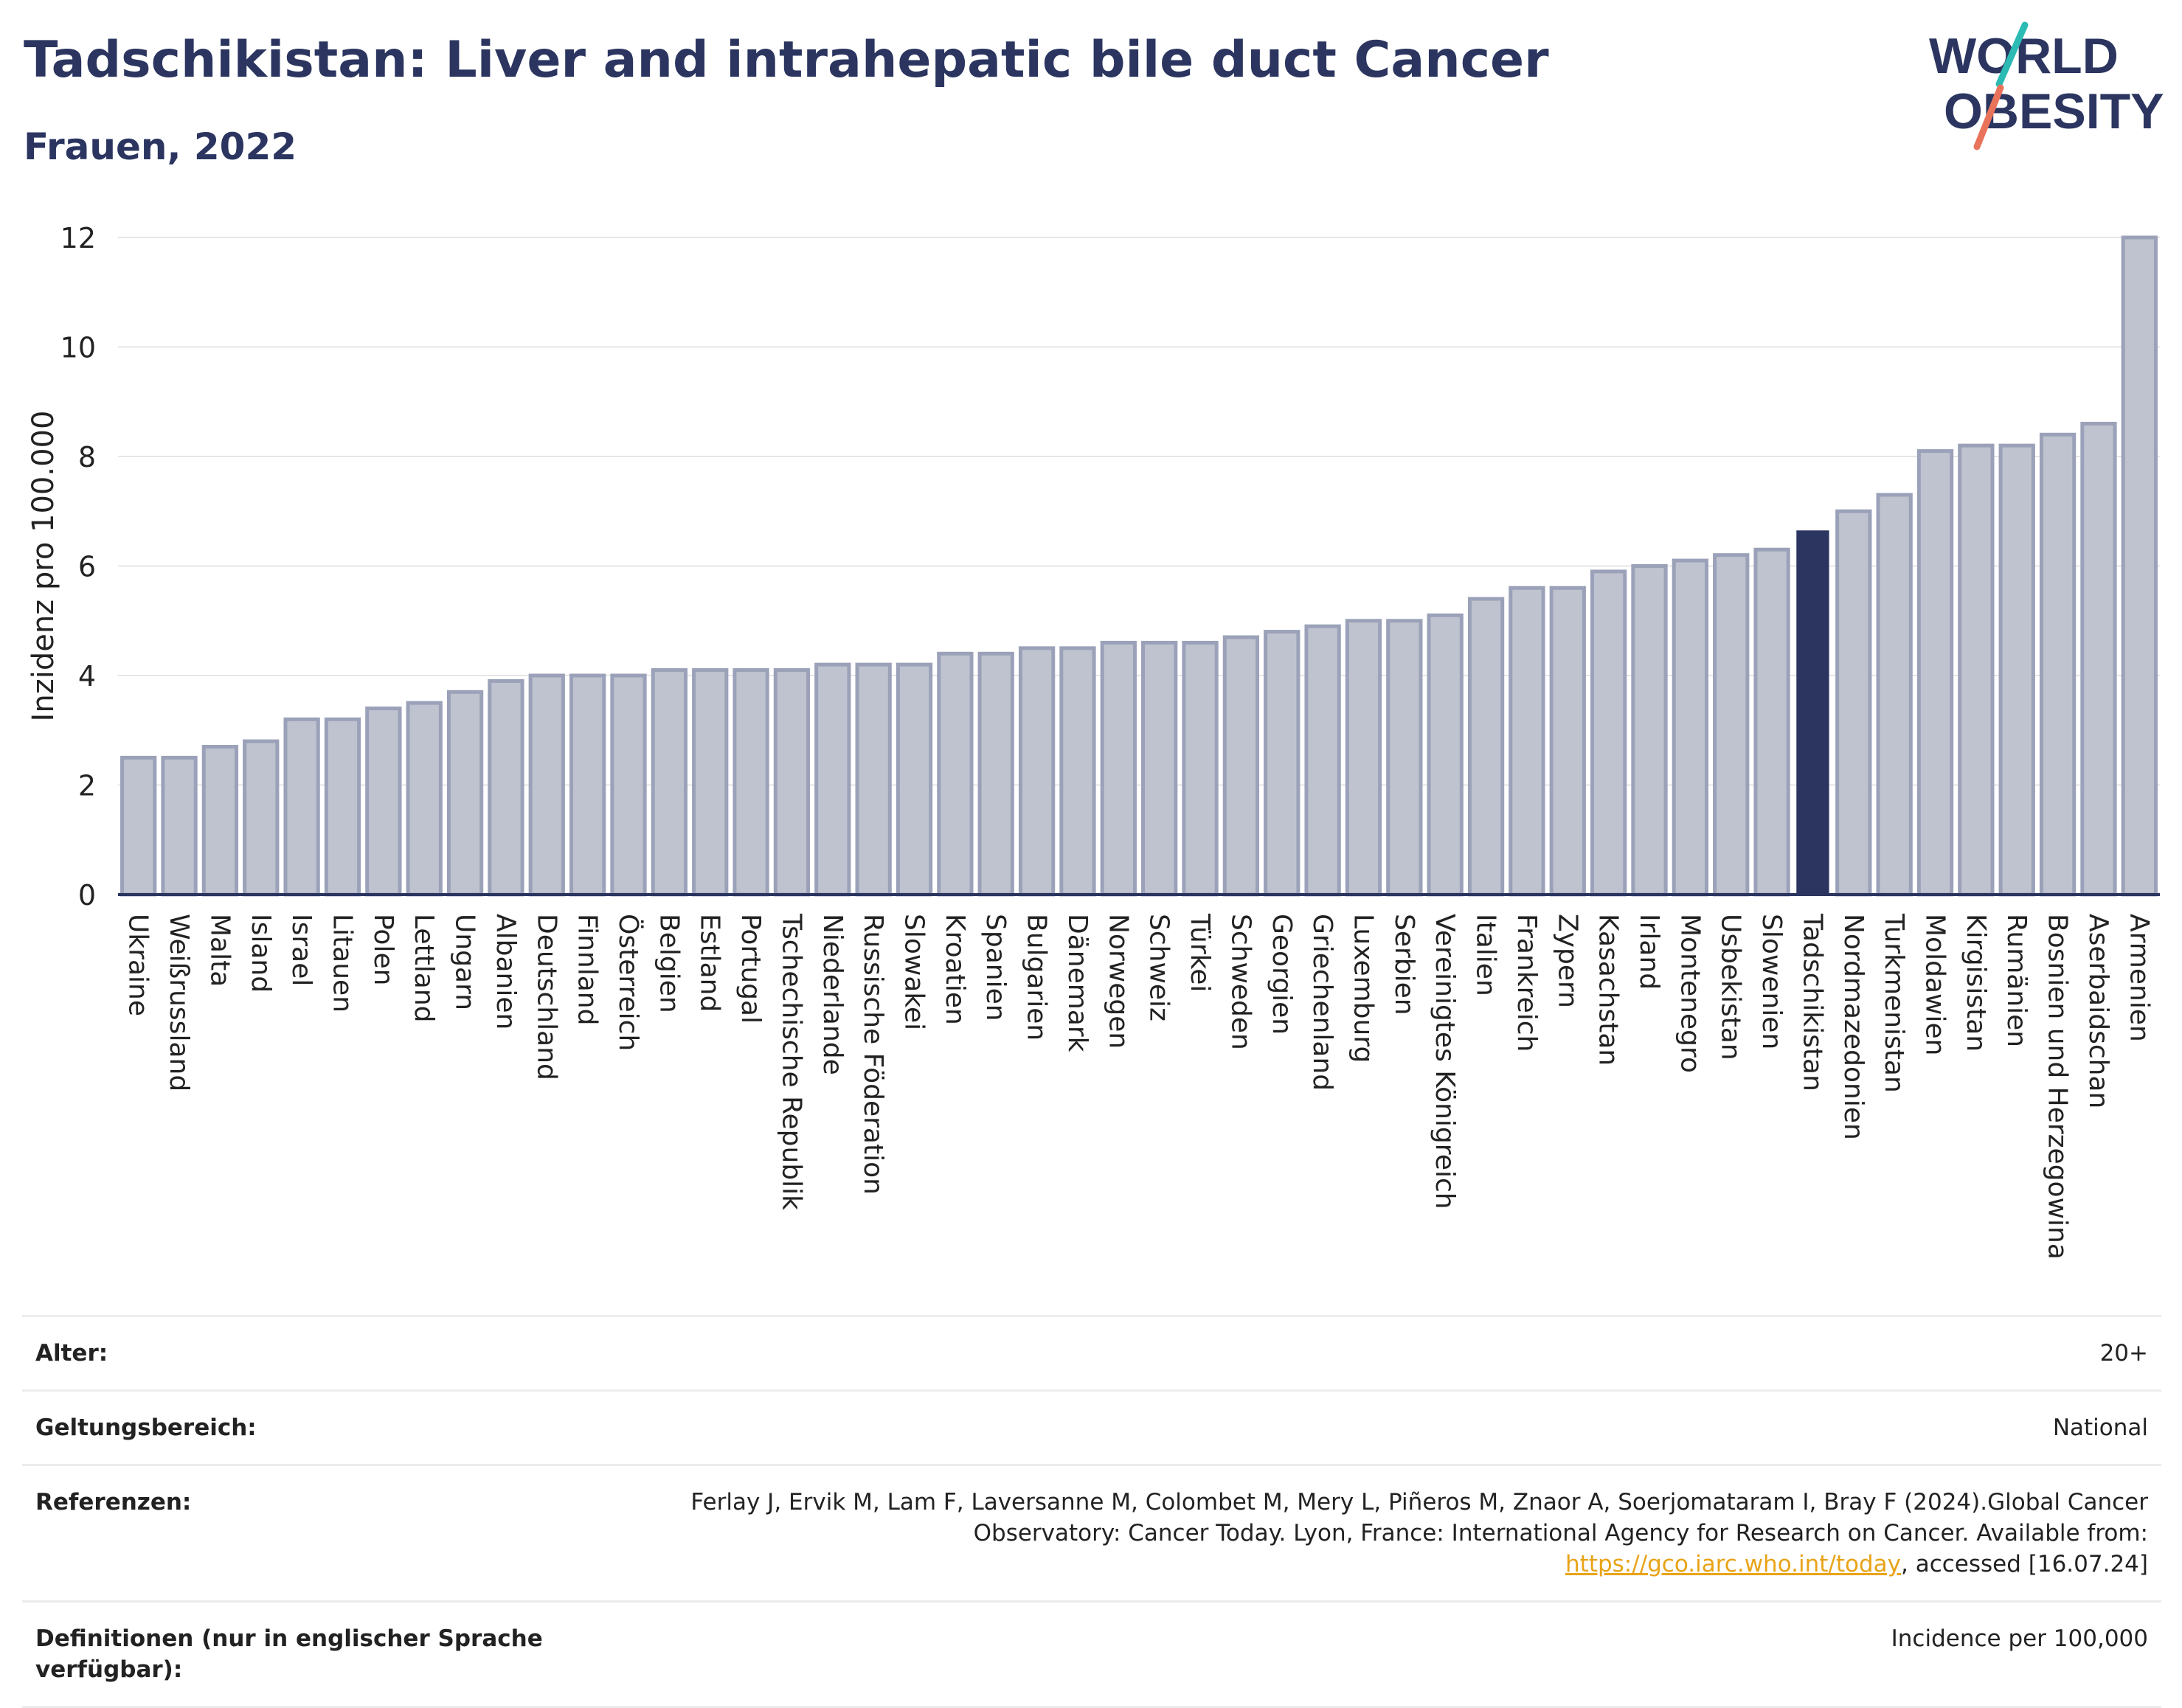 The width and height of the screenshot is (2182, 1708). Describe the element at coordinates (342, 963) in the screenshot. I see `x-tick-label: Litauen` at that location.